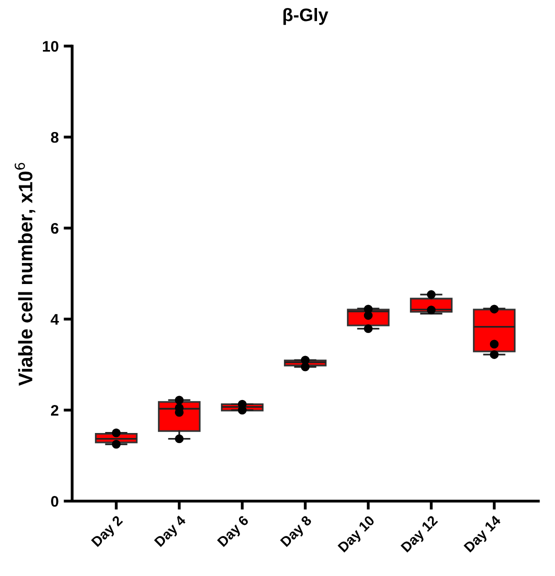 This screenshot has height=576, width=555. Describe the element at coordinates (54, 319) in the screenshot. I see `y-tick-label: 4` at that location.